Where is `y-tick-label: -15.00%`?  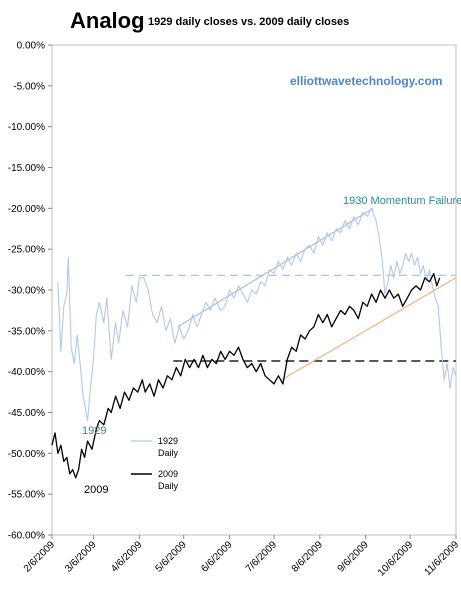 y-tick-label: -15.00% is located at coordinates (26, 168).